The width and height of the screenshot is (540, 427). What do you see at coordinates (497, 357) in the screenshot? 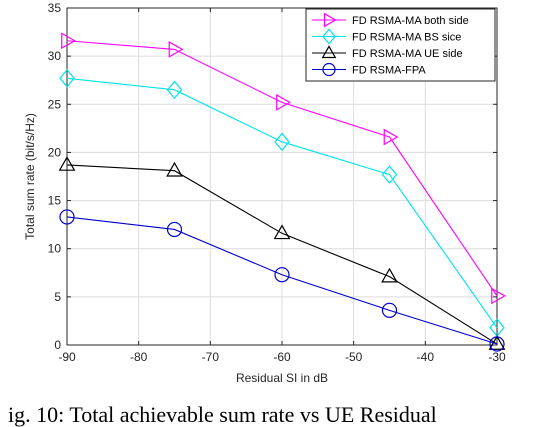
I see `x-tick-label: -30` at bounding box center [497, 357].